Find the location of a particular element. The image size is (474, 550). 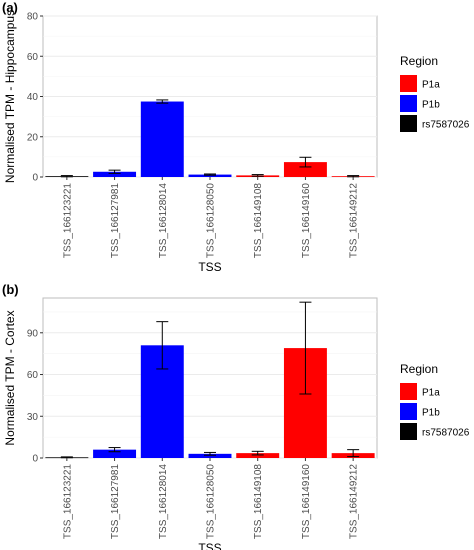

y-axis-title: Normalised TPM - Hippocampus is located at coordinates (10, 96).